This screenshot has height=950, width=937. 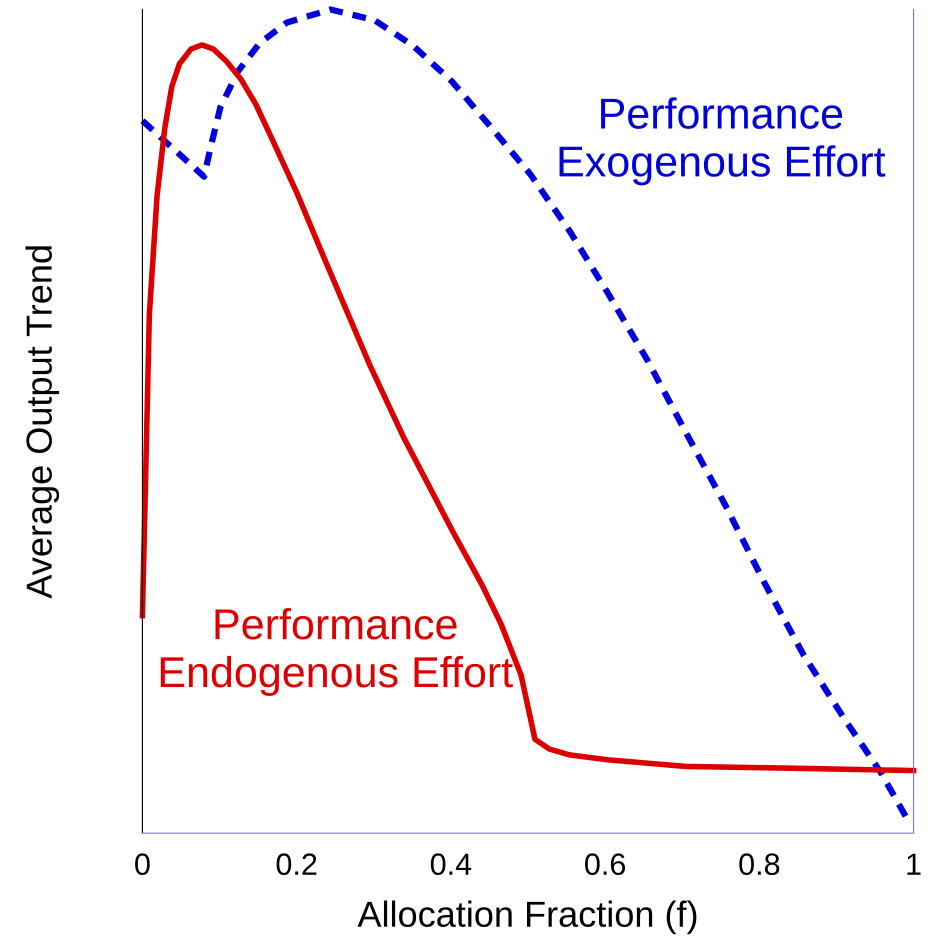 I want to click on x-axis-title: Allocation Fraction (f), so click(x=527, y=917).